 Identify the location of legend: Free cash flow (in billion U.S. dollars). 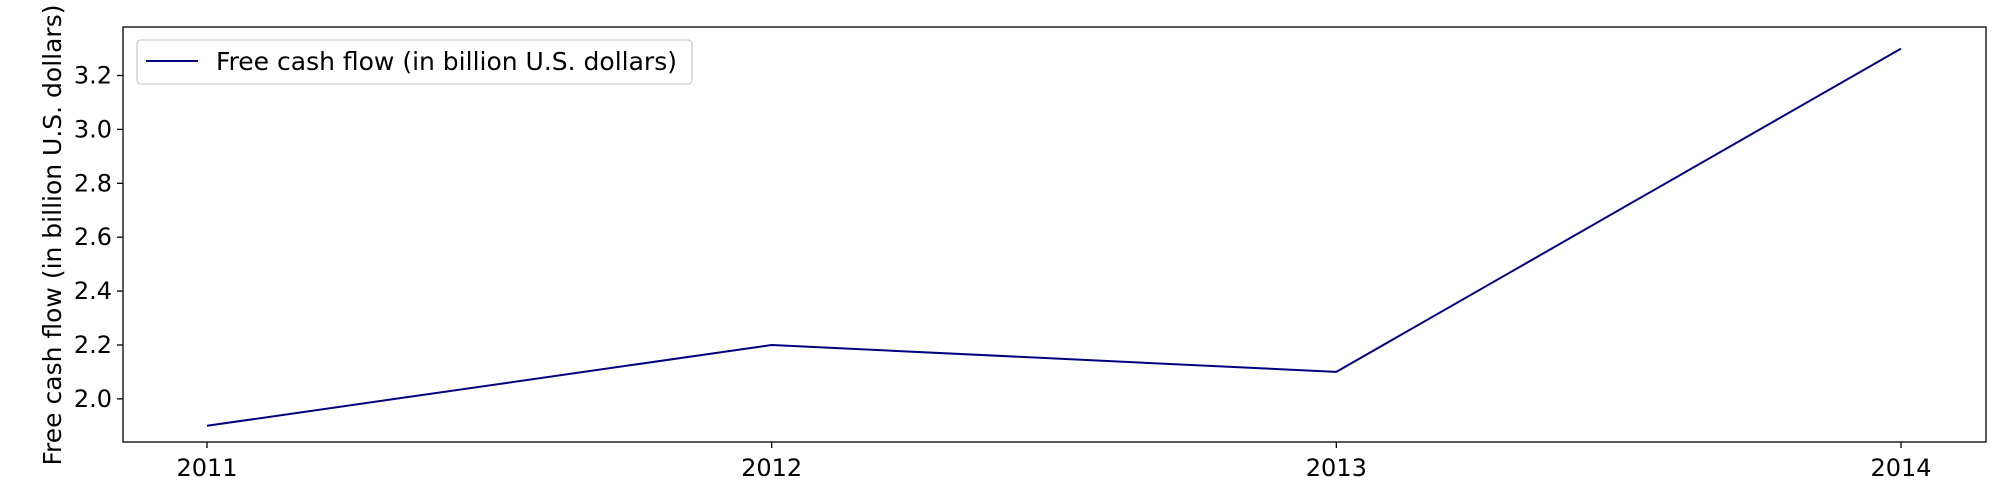
(414, 62).